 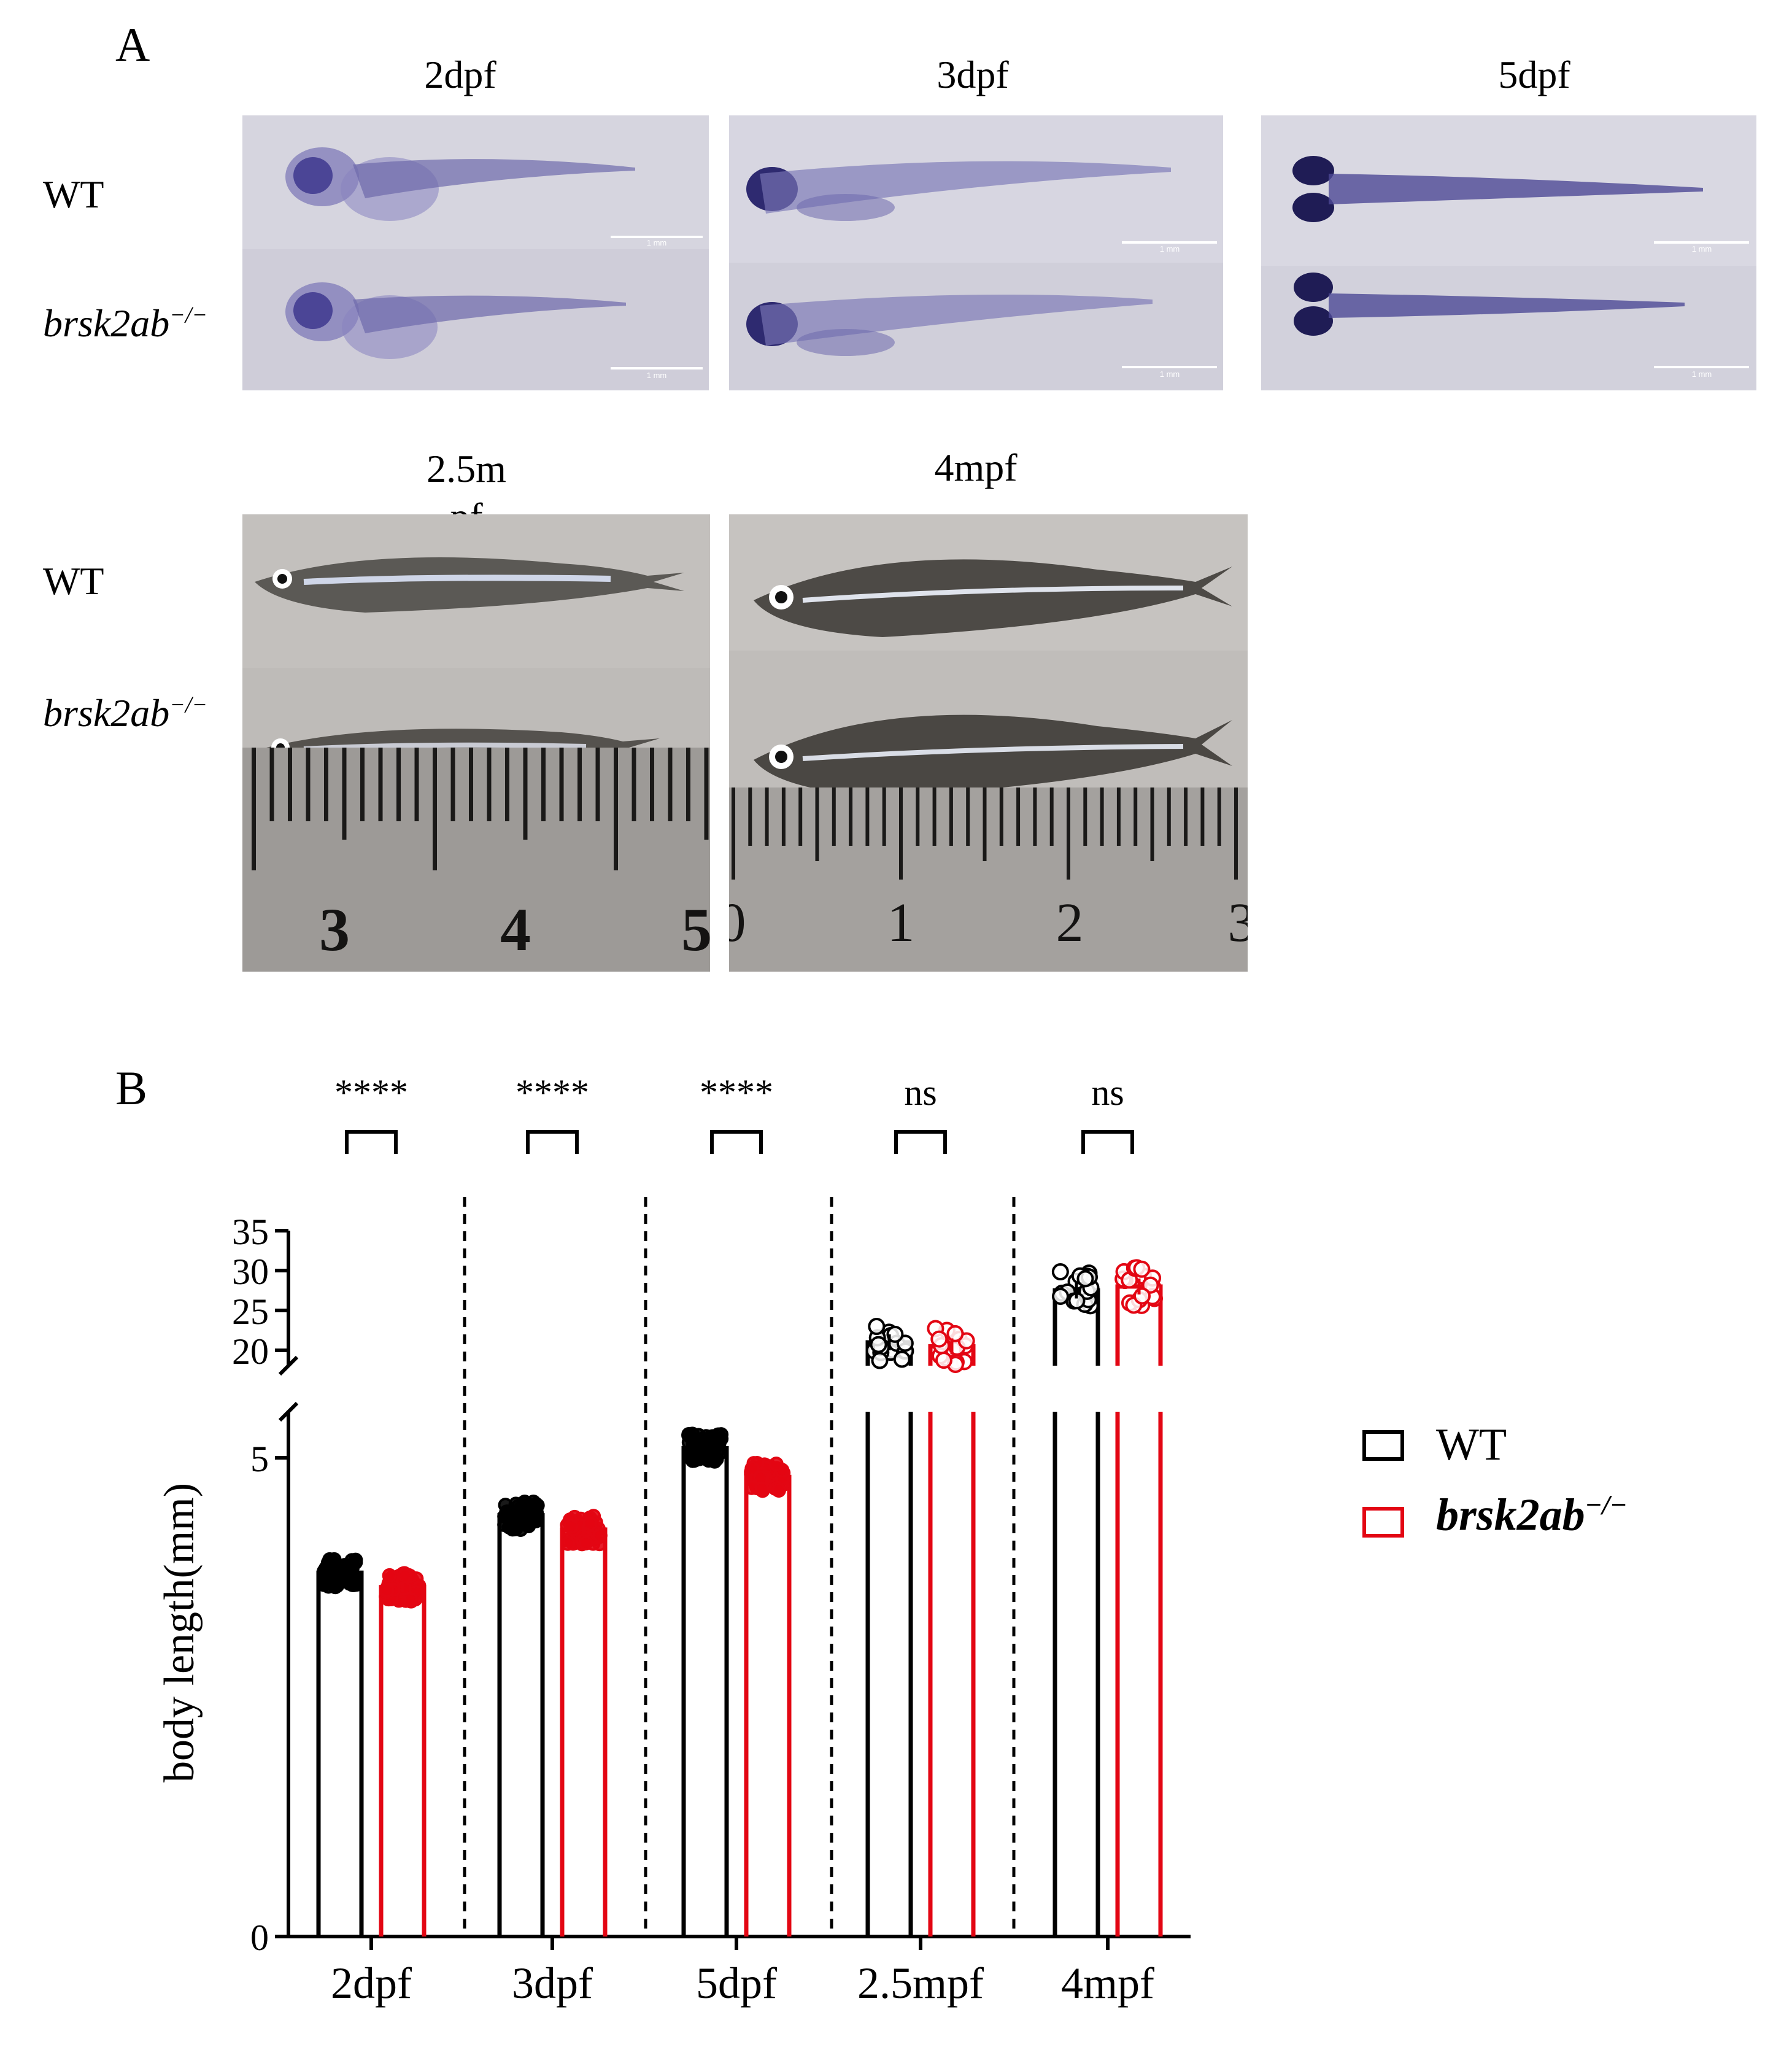 What do you see at coordinates (460, 74) in the screenshot?
I see `stage-label-2dpf: 2dpf` at bounding box center [460, 74].